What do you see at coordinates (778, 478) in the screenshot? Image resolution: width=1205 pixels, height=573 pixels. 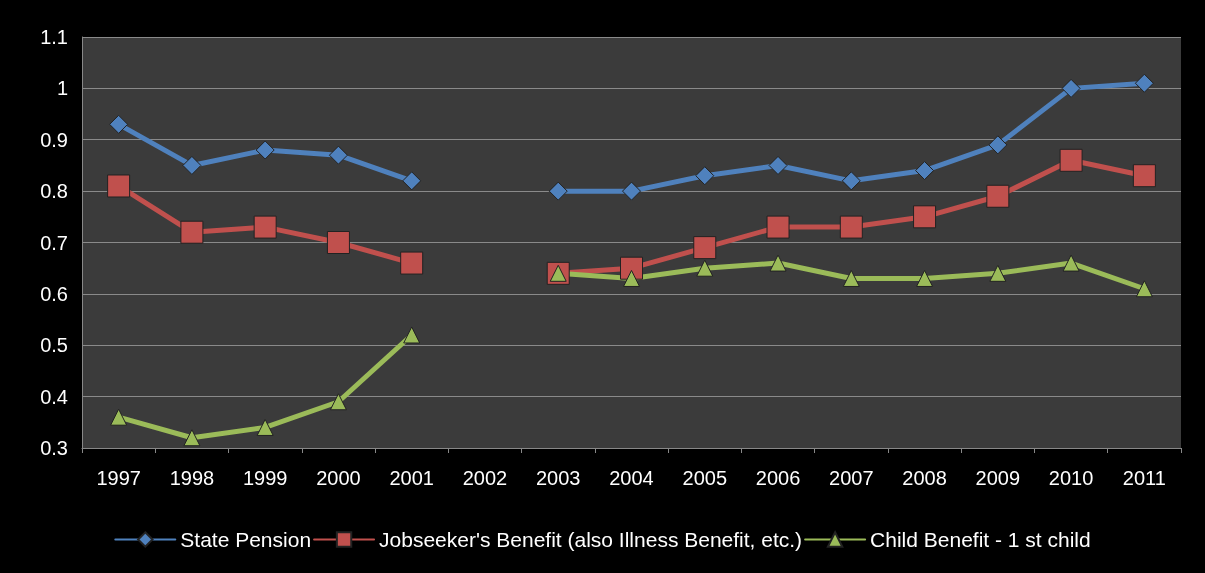 I see `x-tick-label: 2006` at bounding box center [778, 478].